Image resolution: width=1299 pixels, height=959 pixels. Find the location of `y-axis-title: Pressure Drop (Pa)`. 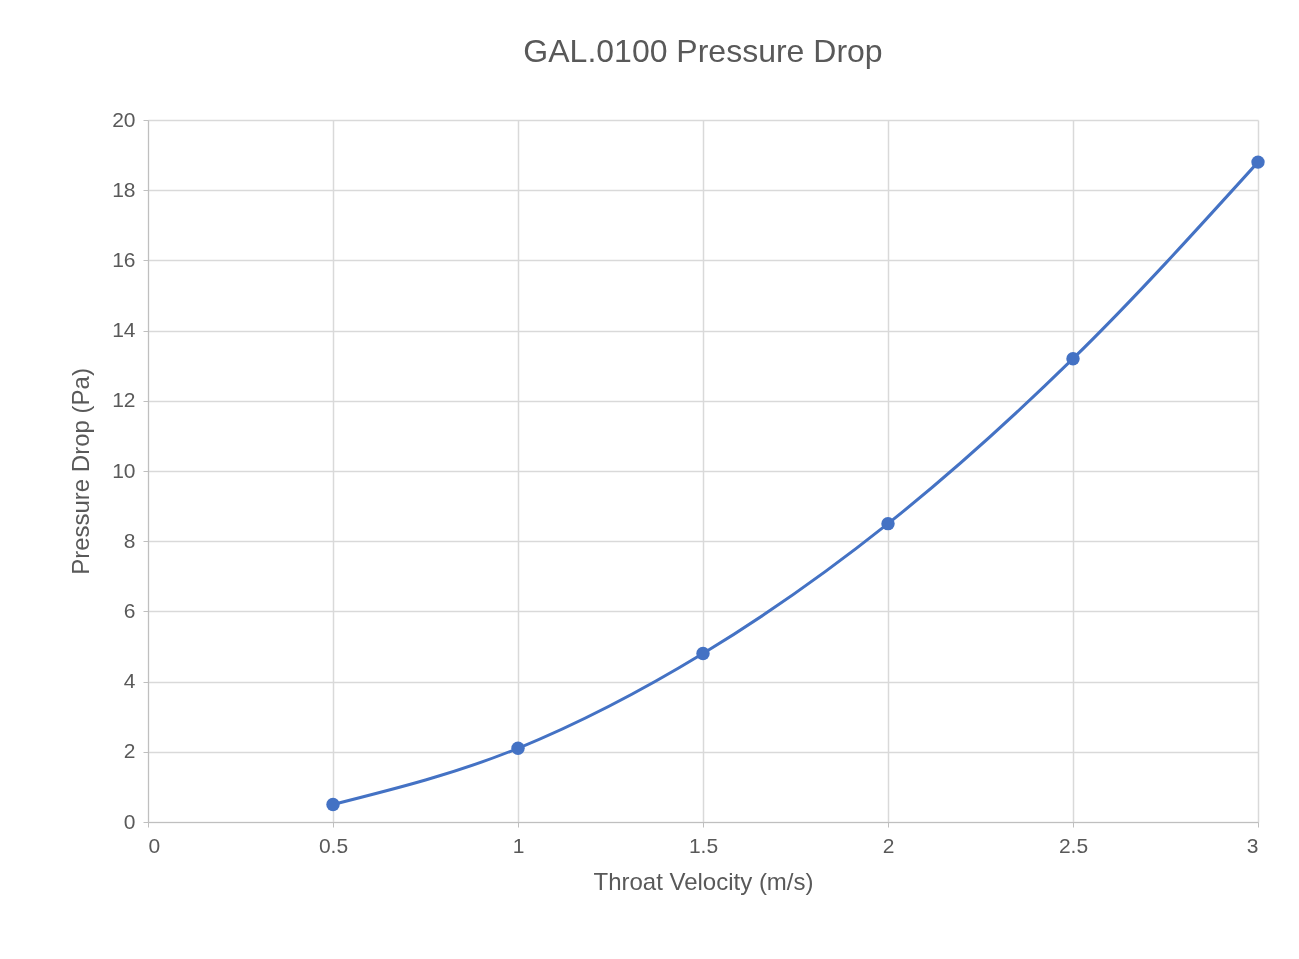

y-axis-title: Pressure Drop (Pa) is located at coordinates (81, 471).